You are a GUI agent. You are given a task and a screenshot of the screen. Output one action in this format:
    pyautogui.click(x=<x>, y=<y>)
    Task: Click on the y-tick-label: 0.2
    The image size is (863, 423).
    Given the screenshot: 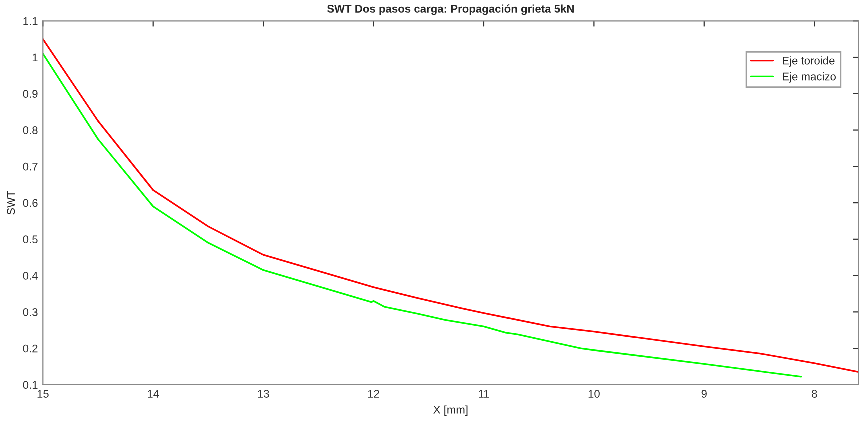 What is the action you would take?
    pyautogui.click(x=30, y=348)
    